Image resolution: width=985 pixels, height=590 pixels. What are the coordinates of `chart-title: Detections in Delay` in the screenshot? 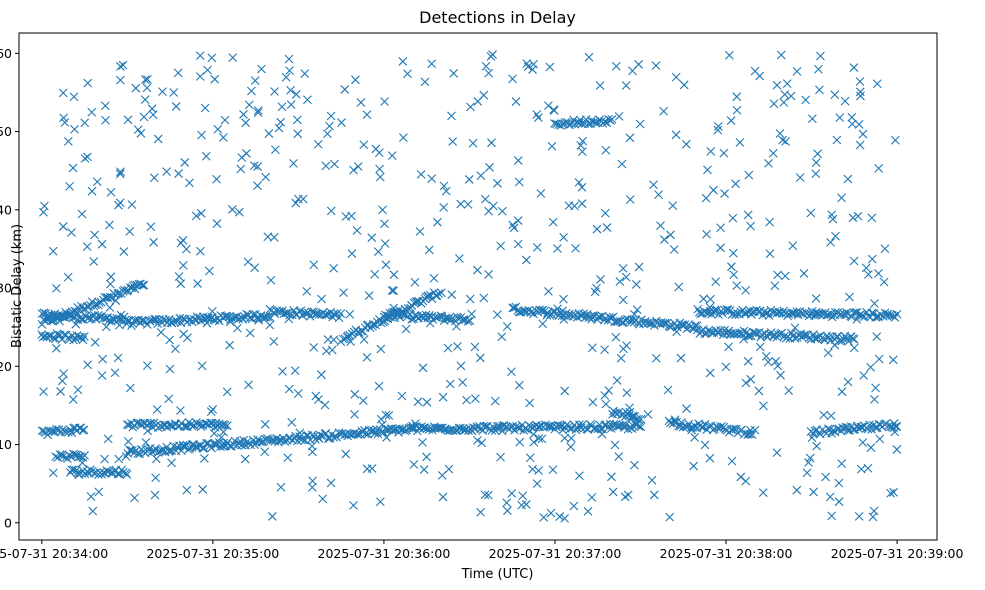 It's located at (497, 17).